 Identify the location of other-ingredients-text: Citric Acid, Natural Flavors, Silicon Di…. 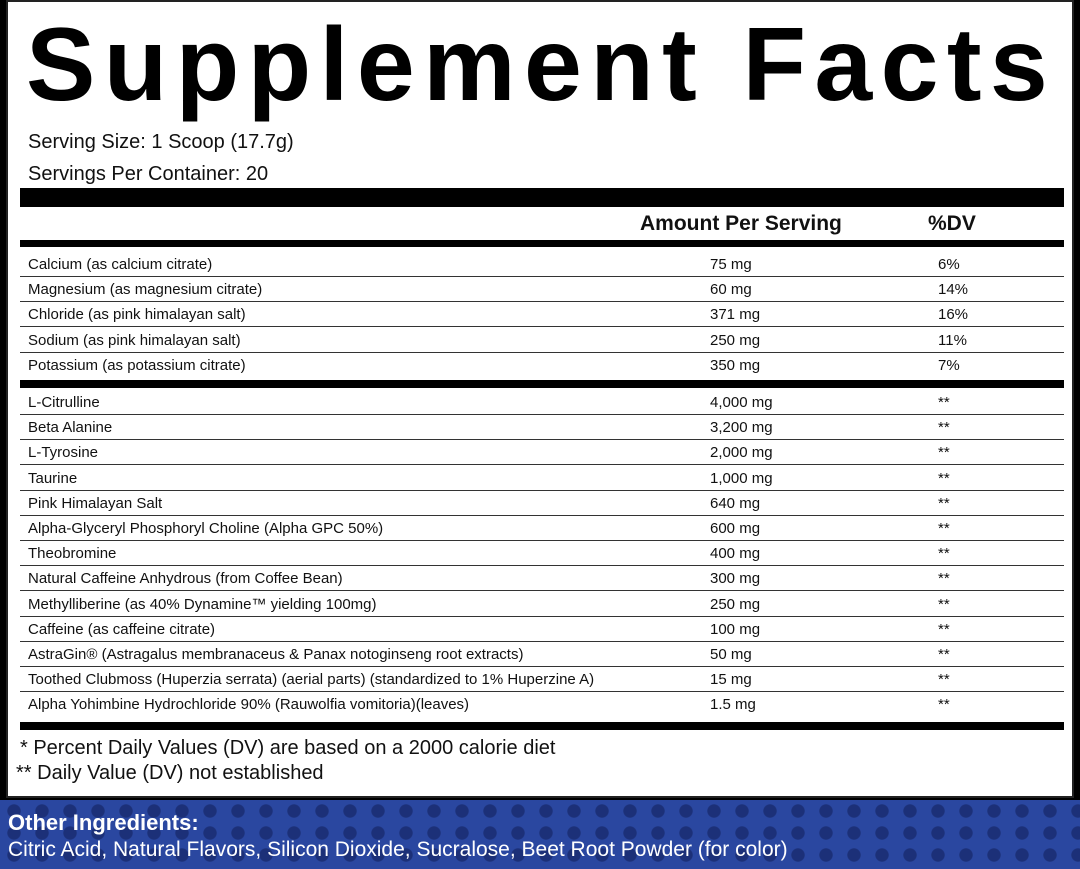
(398, 849).